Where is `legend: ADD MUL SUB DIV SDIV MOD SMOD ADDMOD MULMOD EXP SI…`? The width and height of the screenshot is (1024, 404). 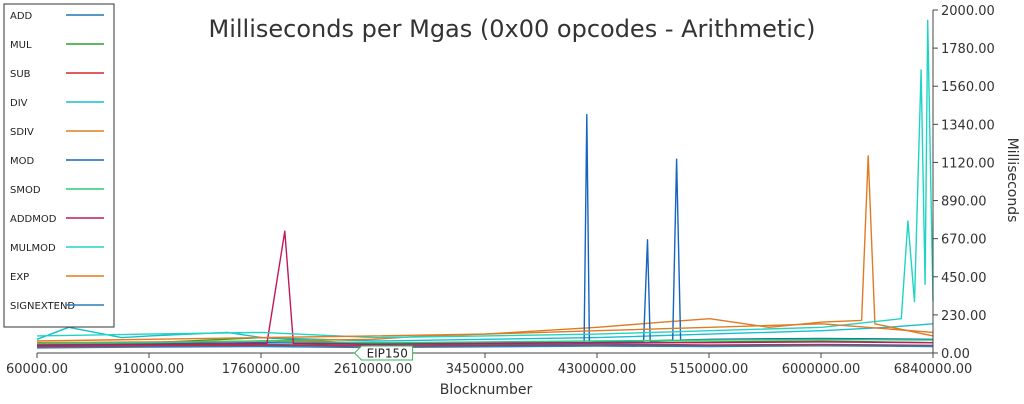
legend: ADD MUL SUB DIV SDIV MOD SMOD ADDMOD MULMOD EXP SI… is located at coordinates (59, 165).